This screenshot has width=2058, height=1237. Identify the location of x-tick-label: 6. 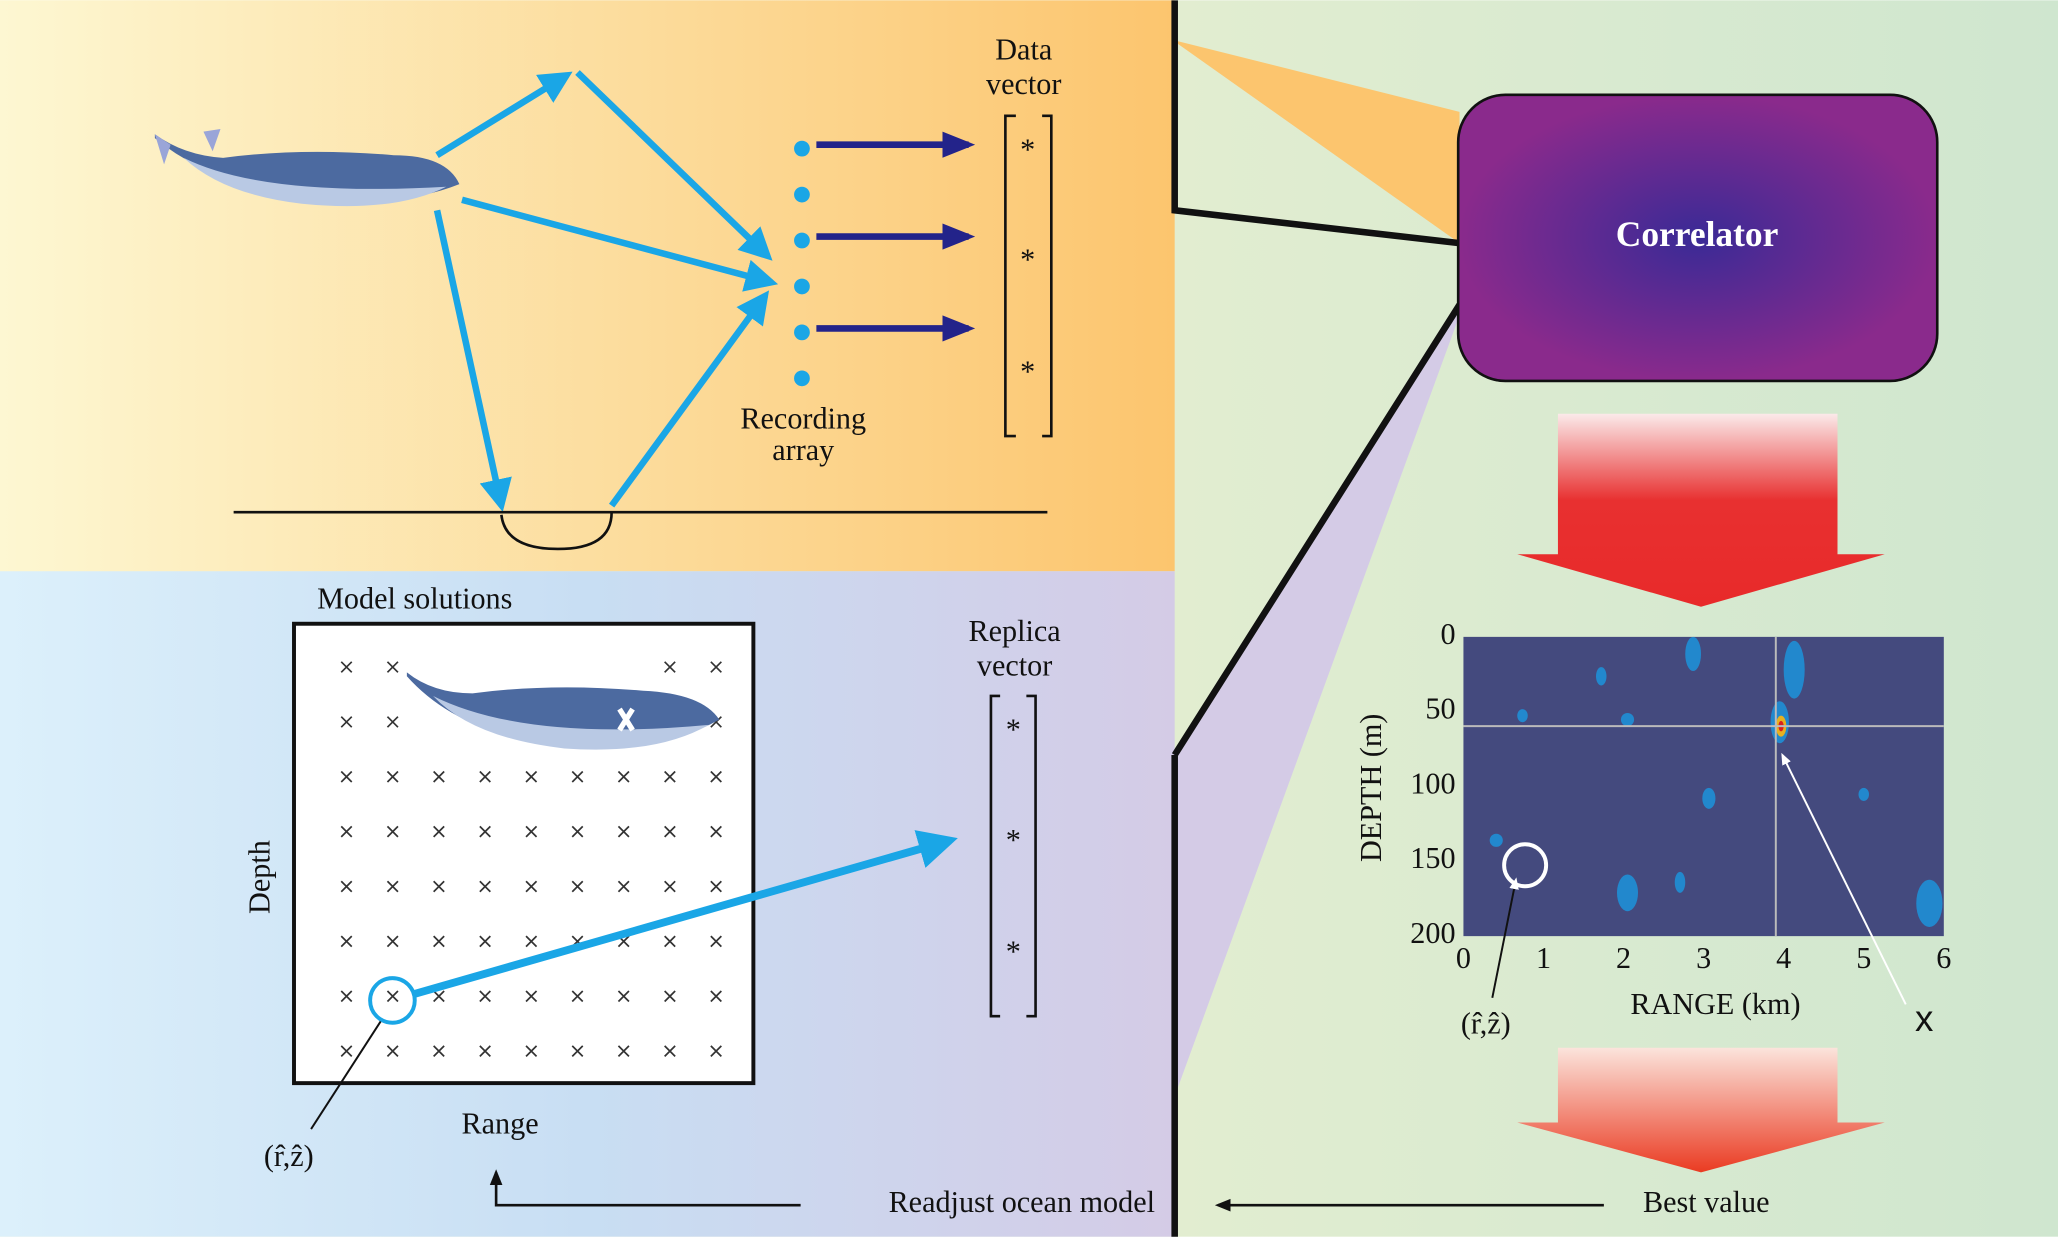
(1943, 958).